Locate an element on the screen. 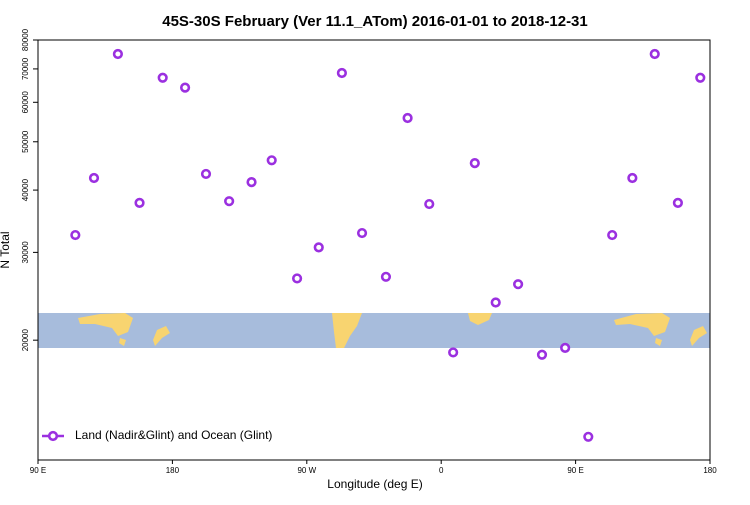  x-axis-label: Longitude (deg E) is located at coordinates (374, 484).